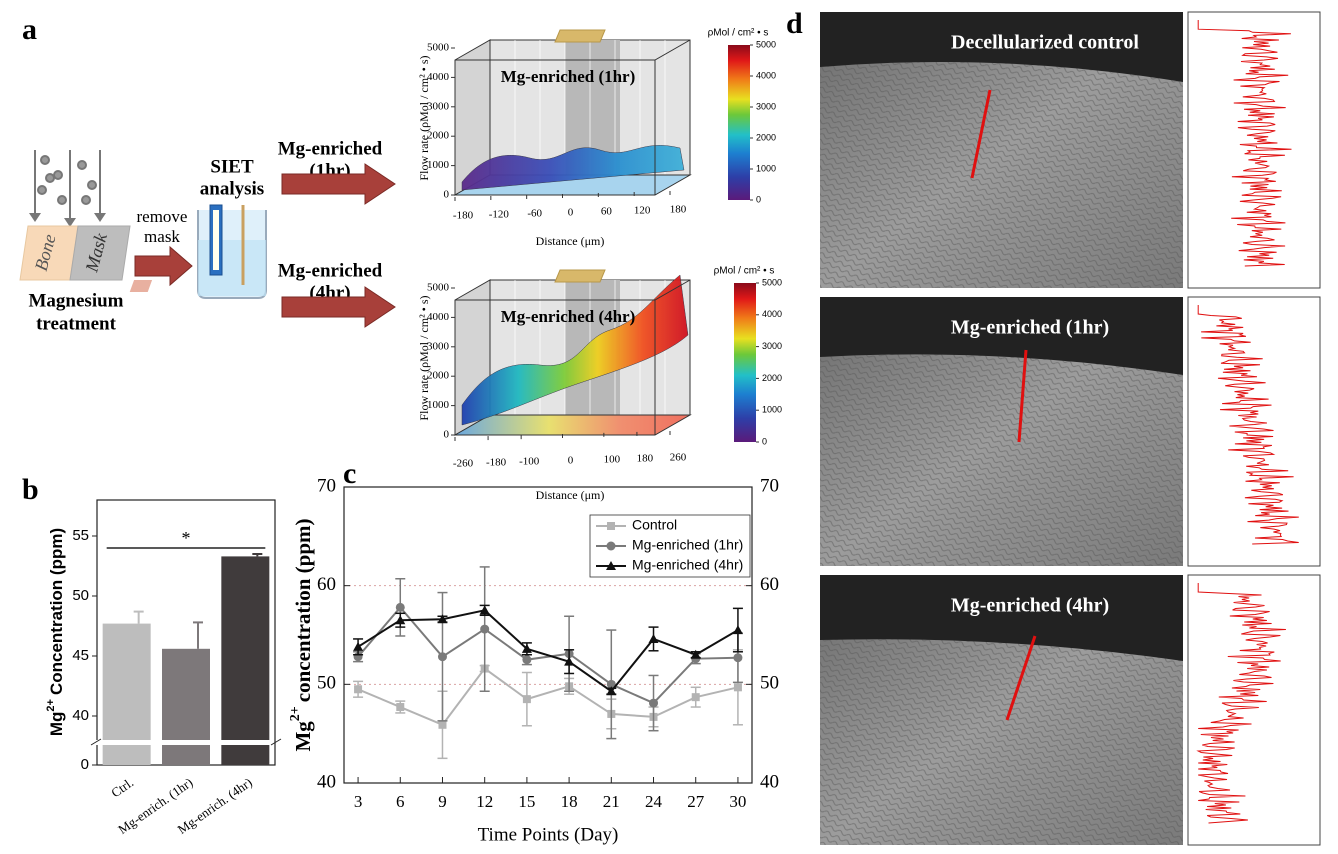 Image resolution: width=1338 pixels, height=854 pixels. I want to click on legend-label: Mg-enriched (1hr), so click(687, 545).